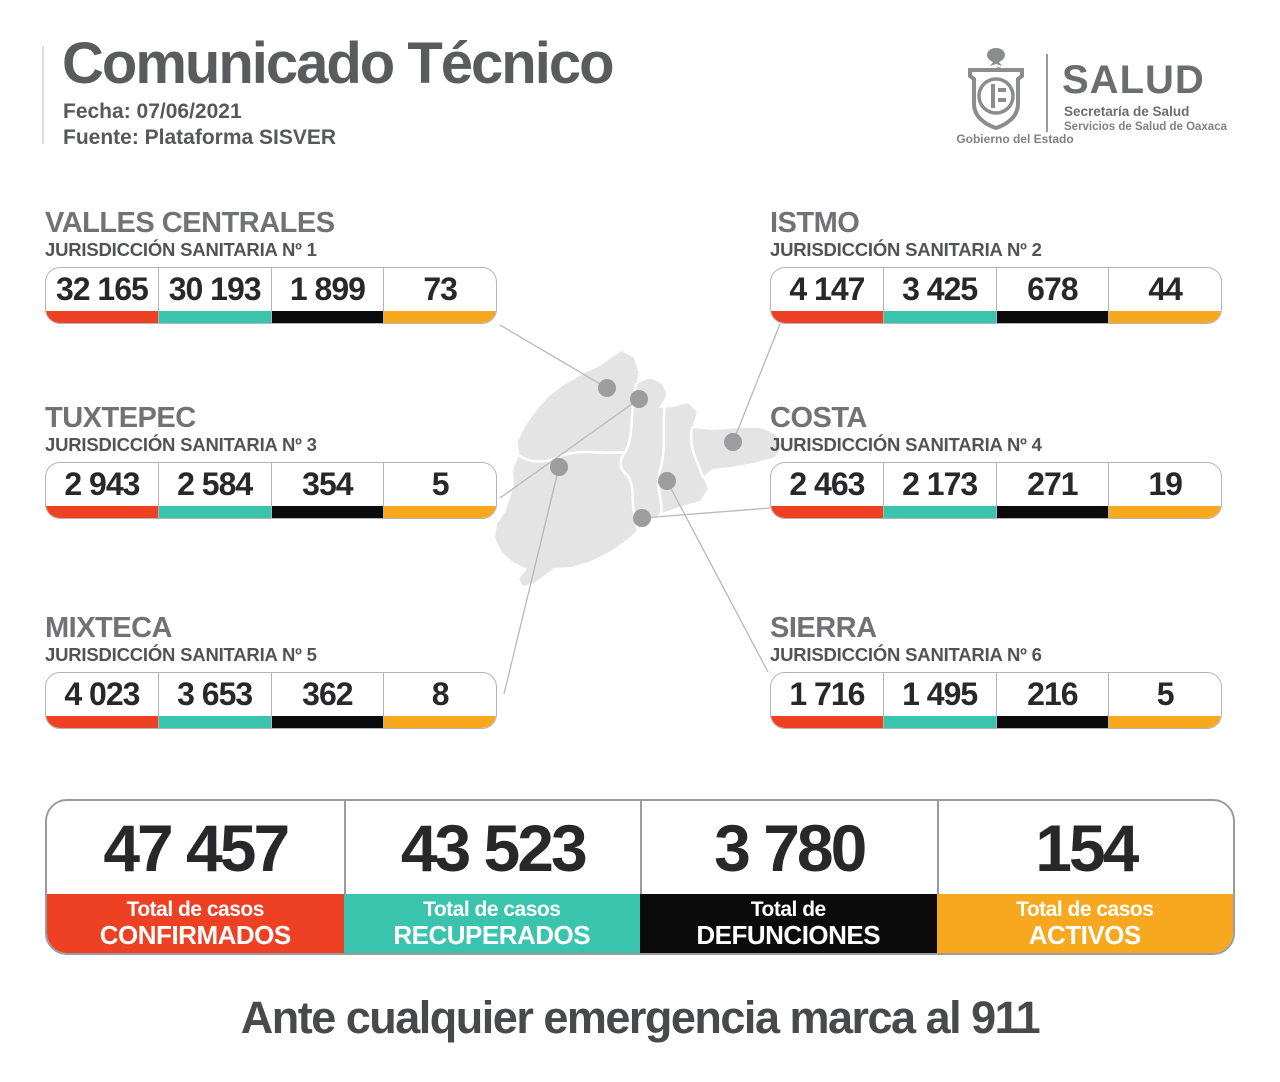 This screenshot has width=1280, height=1082. What do you see at coordinates (1052, 490) in the screenshot?
I see `deaths-cell: 271` at bounding box center [1052, 490].